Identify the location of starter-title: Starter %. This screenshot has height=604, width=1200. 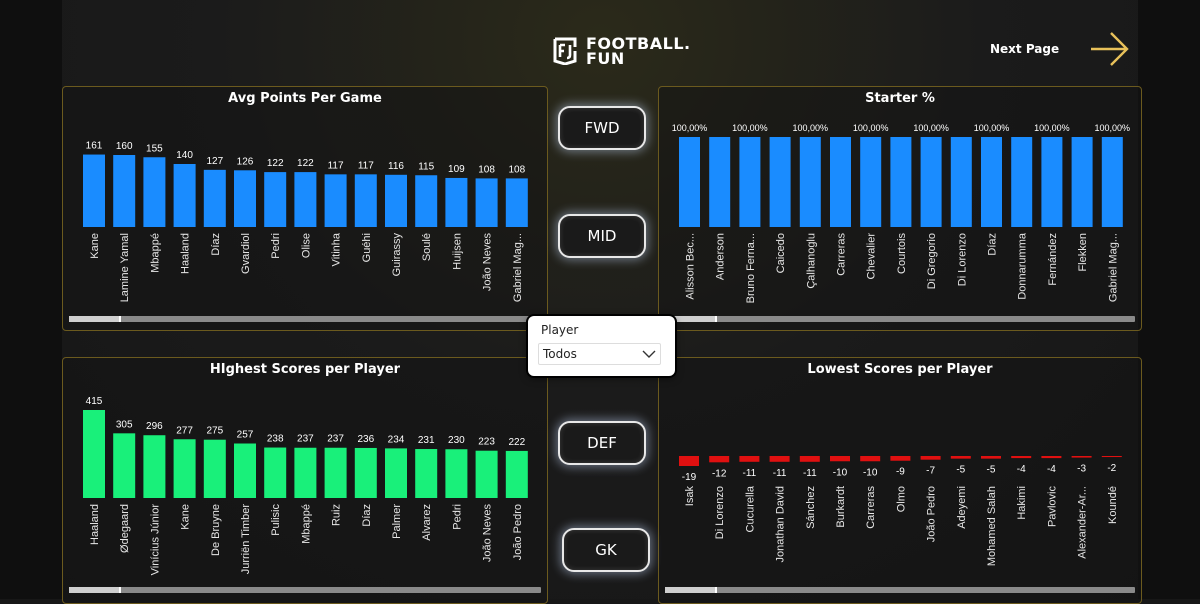
(900, 98).